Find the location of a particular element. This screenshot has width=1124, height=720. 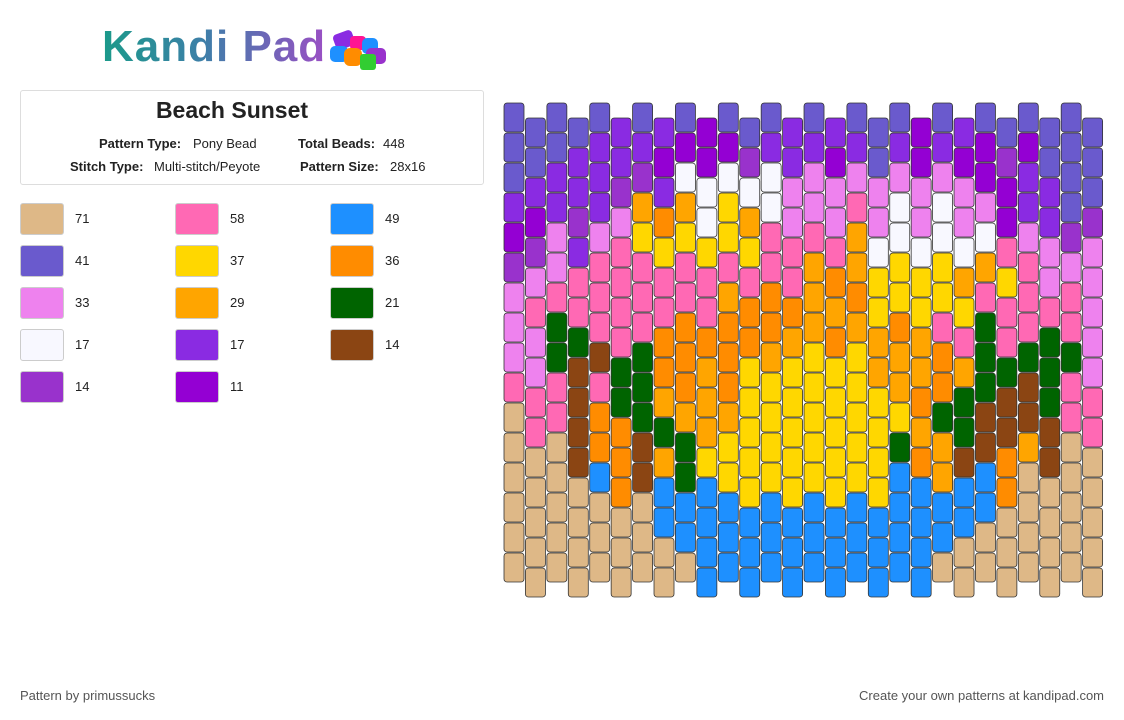

field-label: Total Beads: is located at coordinates (337, 143).